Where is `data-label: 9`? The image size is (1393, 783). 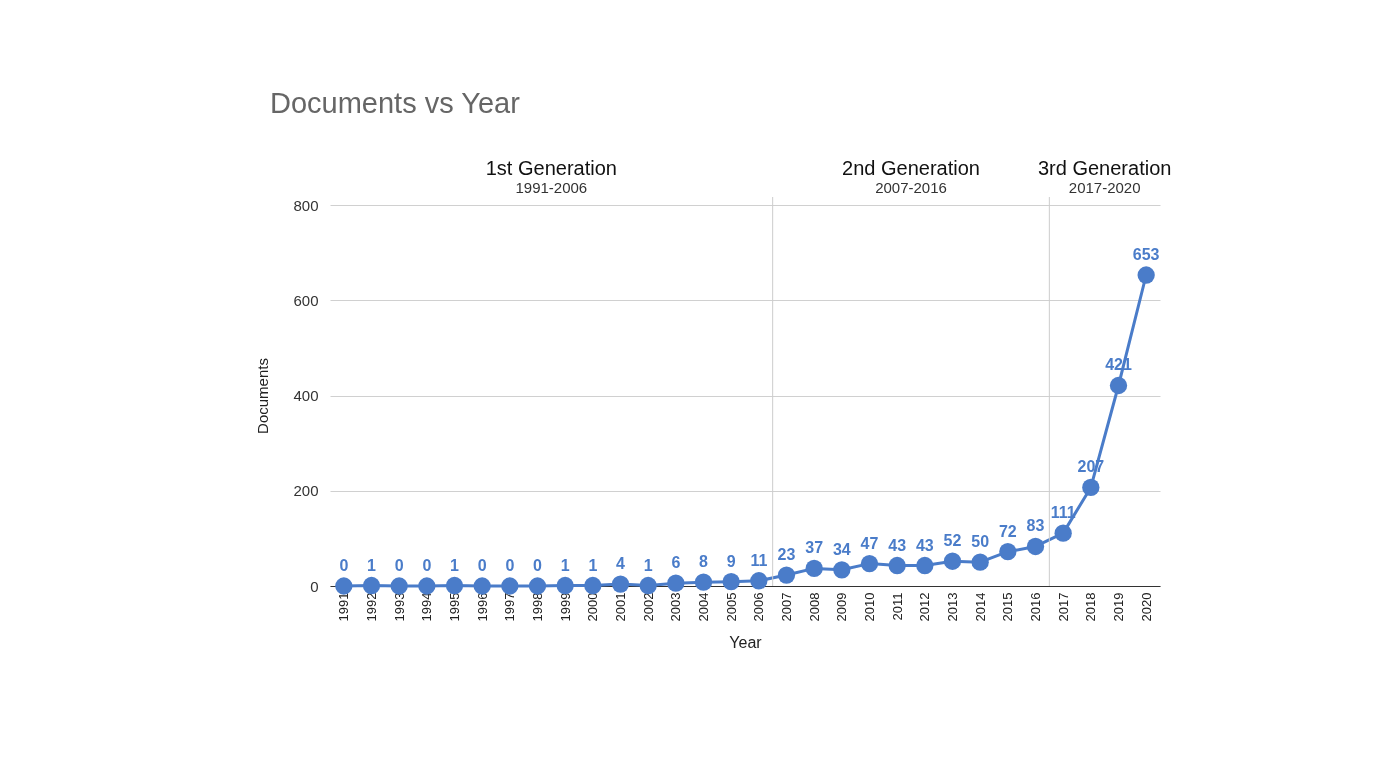 data-label: 9 is located at coordinates (731, 561).